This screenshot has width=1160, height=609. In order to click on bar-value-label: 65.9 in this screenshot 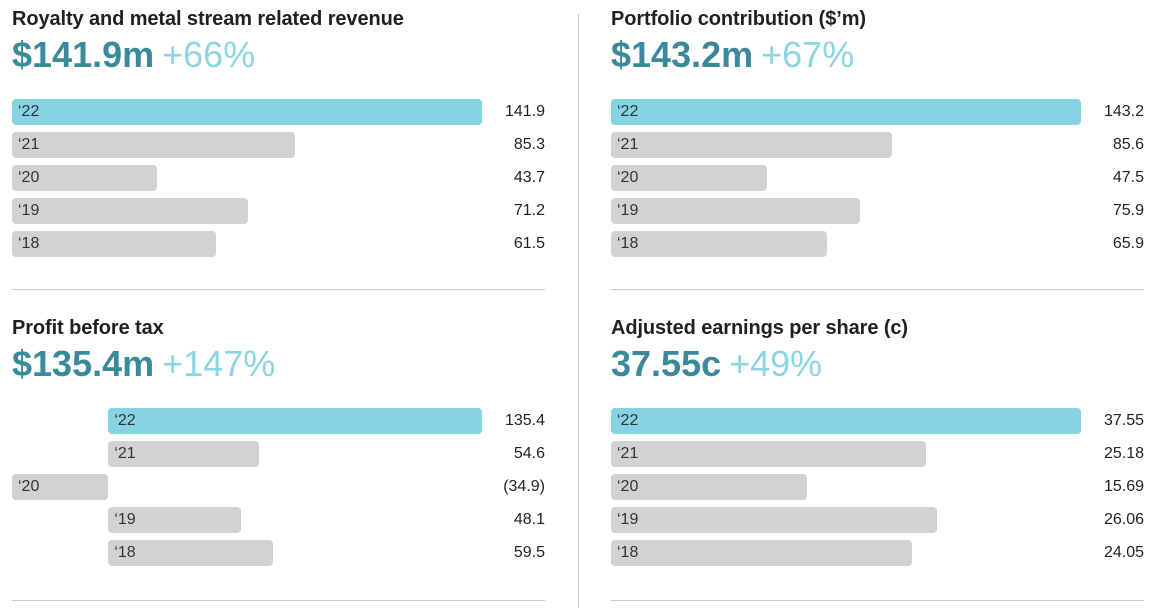, I will do `click(1128, 243)`.